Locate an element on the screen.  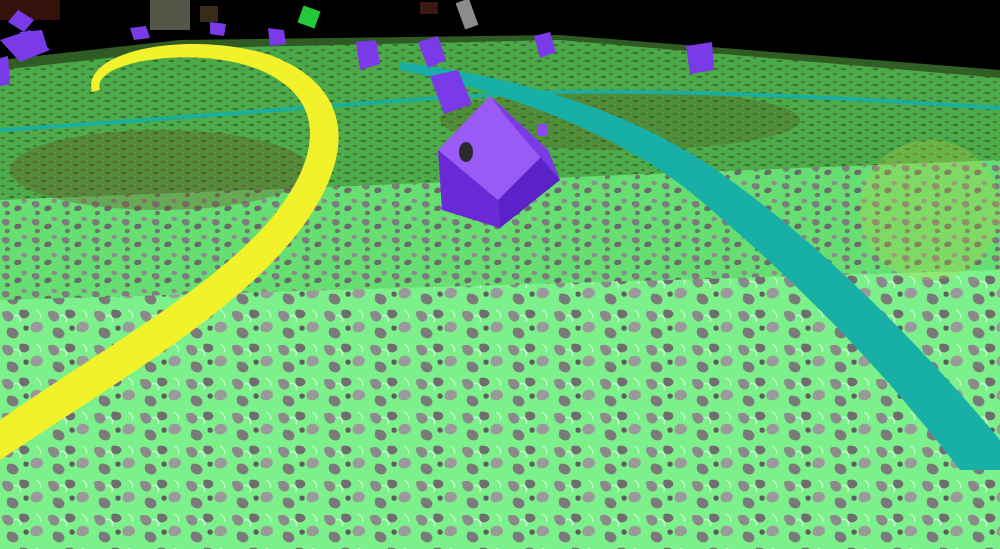
distant-debris is located at coordinates (239, 15).